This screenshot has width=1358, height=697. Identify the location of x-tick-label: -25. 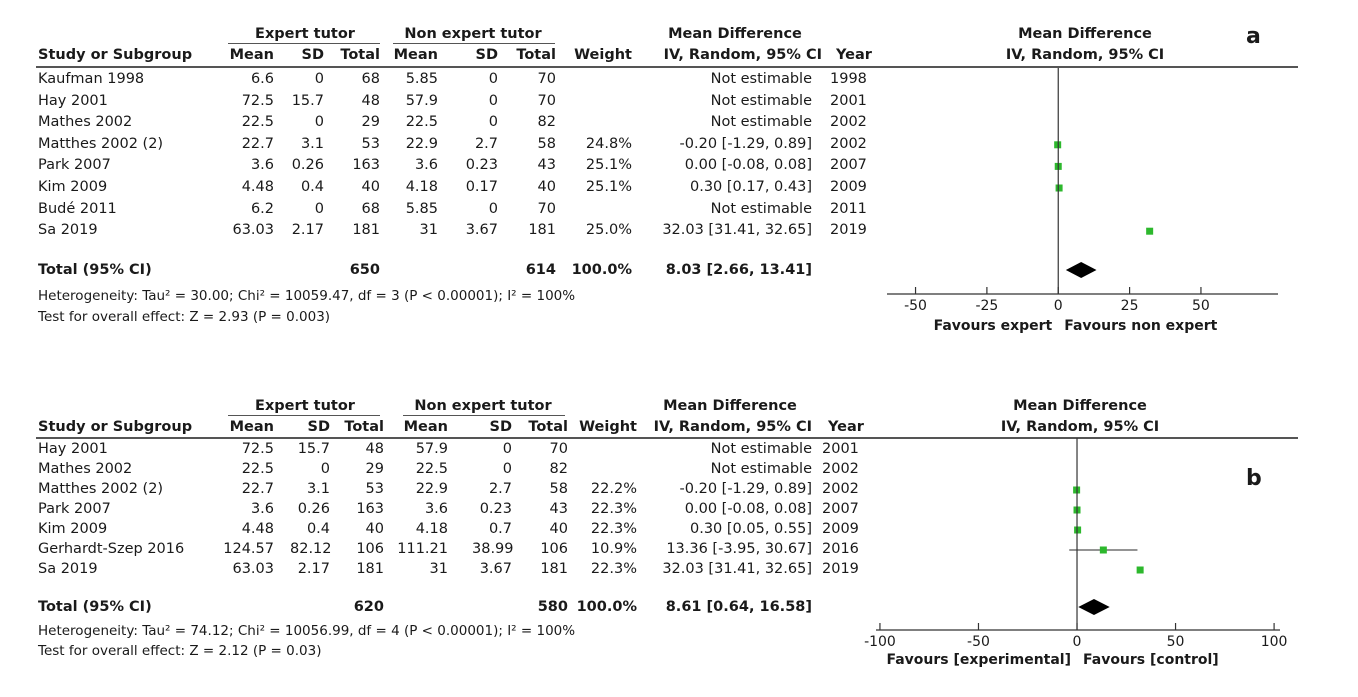
(986, 306).